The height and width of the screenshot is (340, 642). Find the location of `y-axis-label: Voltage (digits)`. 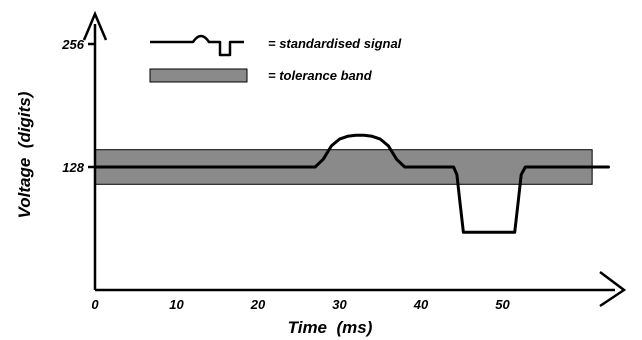

y-axis-label: Voltage (digits) is located at coordinates (24, 154).